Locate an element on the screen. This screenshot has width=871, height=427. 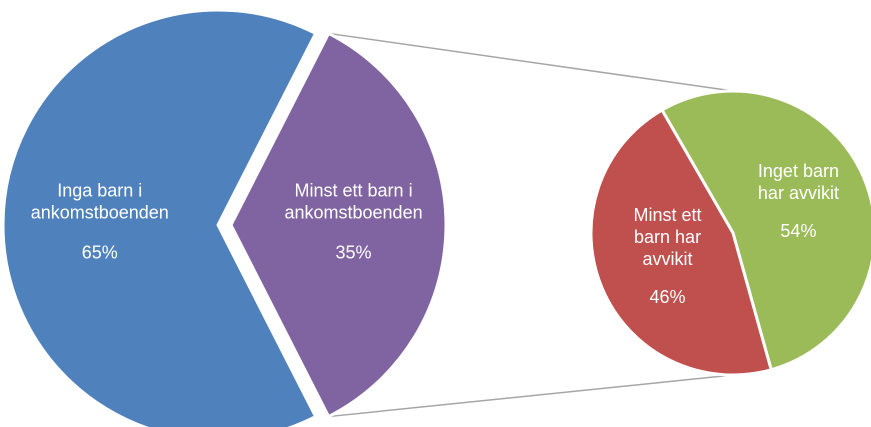
main-pie-inga-barn-i-ankomstboenden-value-label: 65% is located at coordinates (100, 253).